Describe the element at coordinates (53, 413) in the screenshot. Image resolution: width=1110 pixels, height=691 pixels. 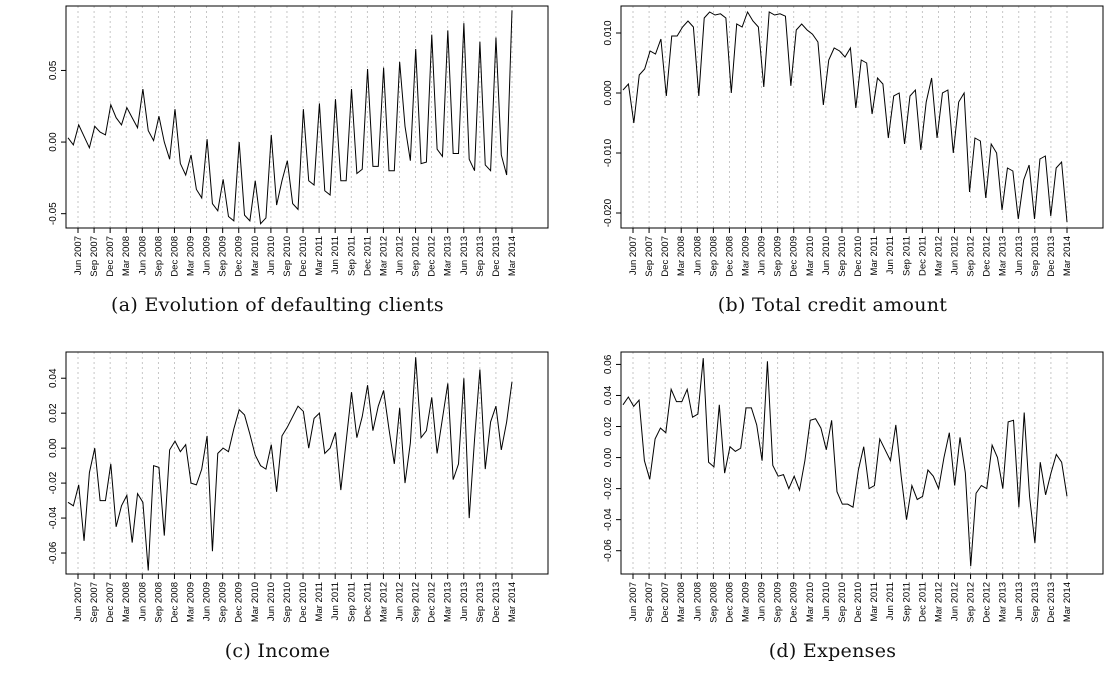
I see `y-tick-label: 0.02` at that location.